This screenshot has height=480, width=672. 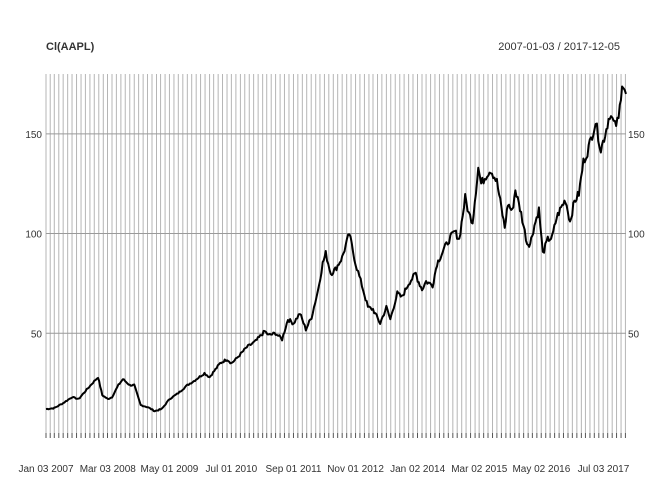 I want to click on chart-title: Cl(AAPL), so click(x=70, y=47).